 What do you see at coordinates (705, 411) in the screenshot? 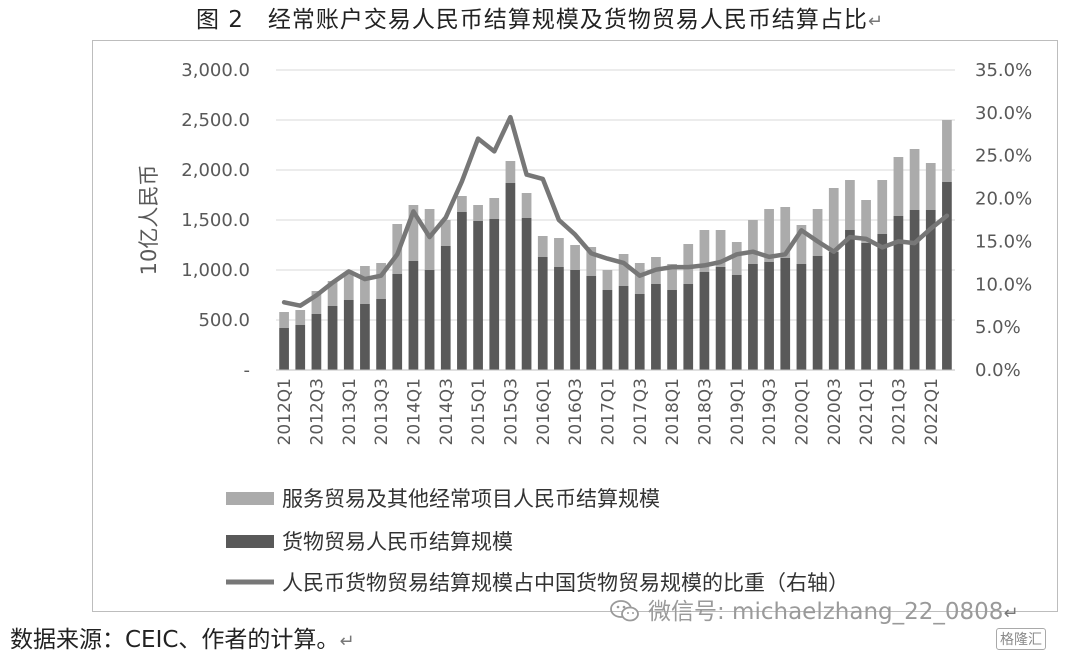
I see `x-tick-label: 2018Q3` at bounding box center [705, 411].